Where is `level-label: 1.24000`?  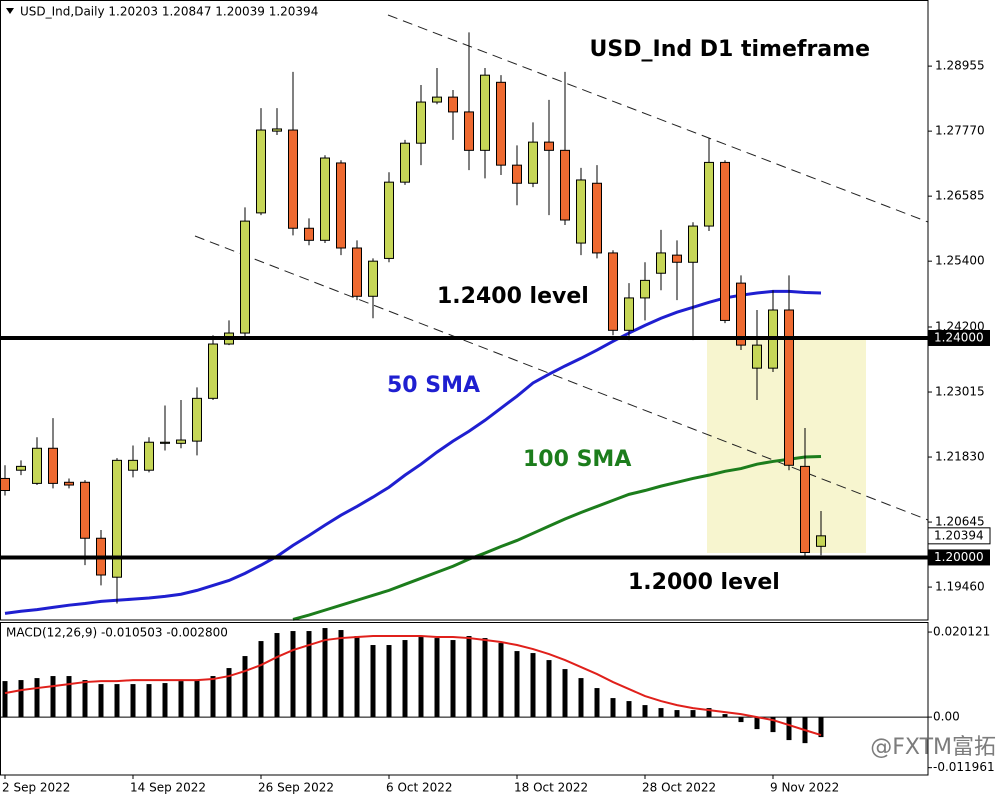 level-label: 1.24000 is located at coordinates (959, 337).